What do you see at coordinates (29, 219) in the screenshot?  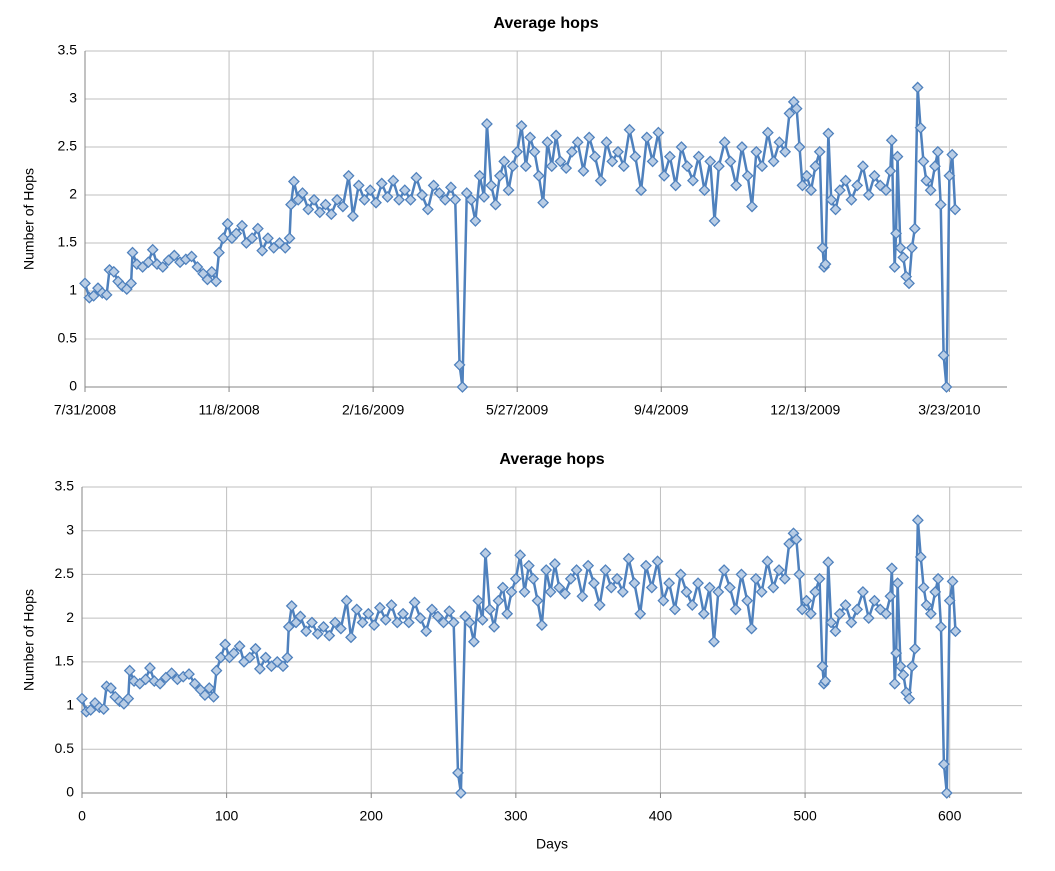 I see `y-axis-label: Number of Hops` at bounding box center [29, 219].